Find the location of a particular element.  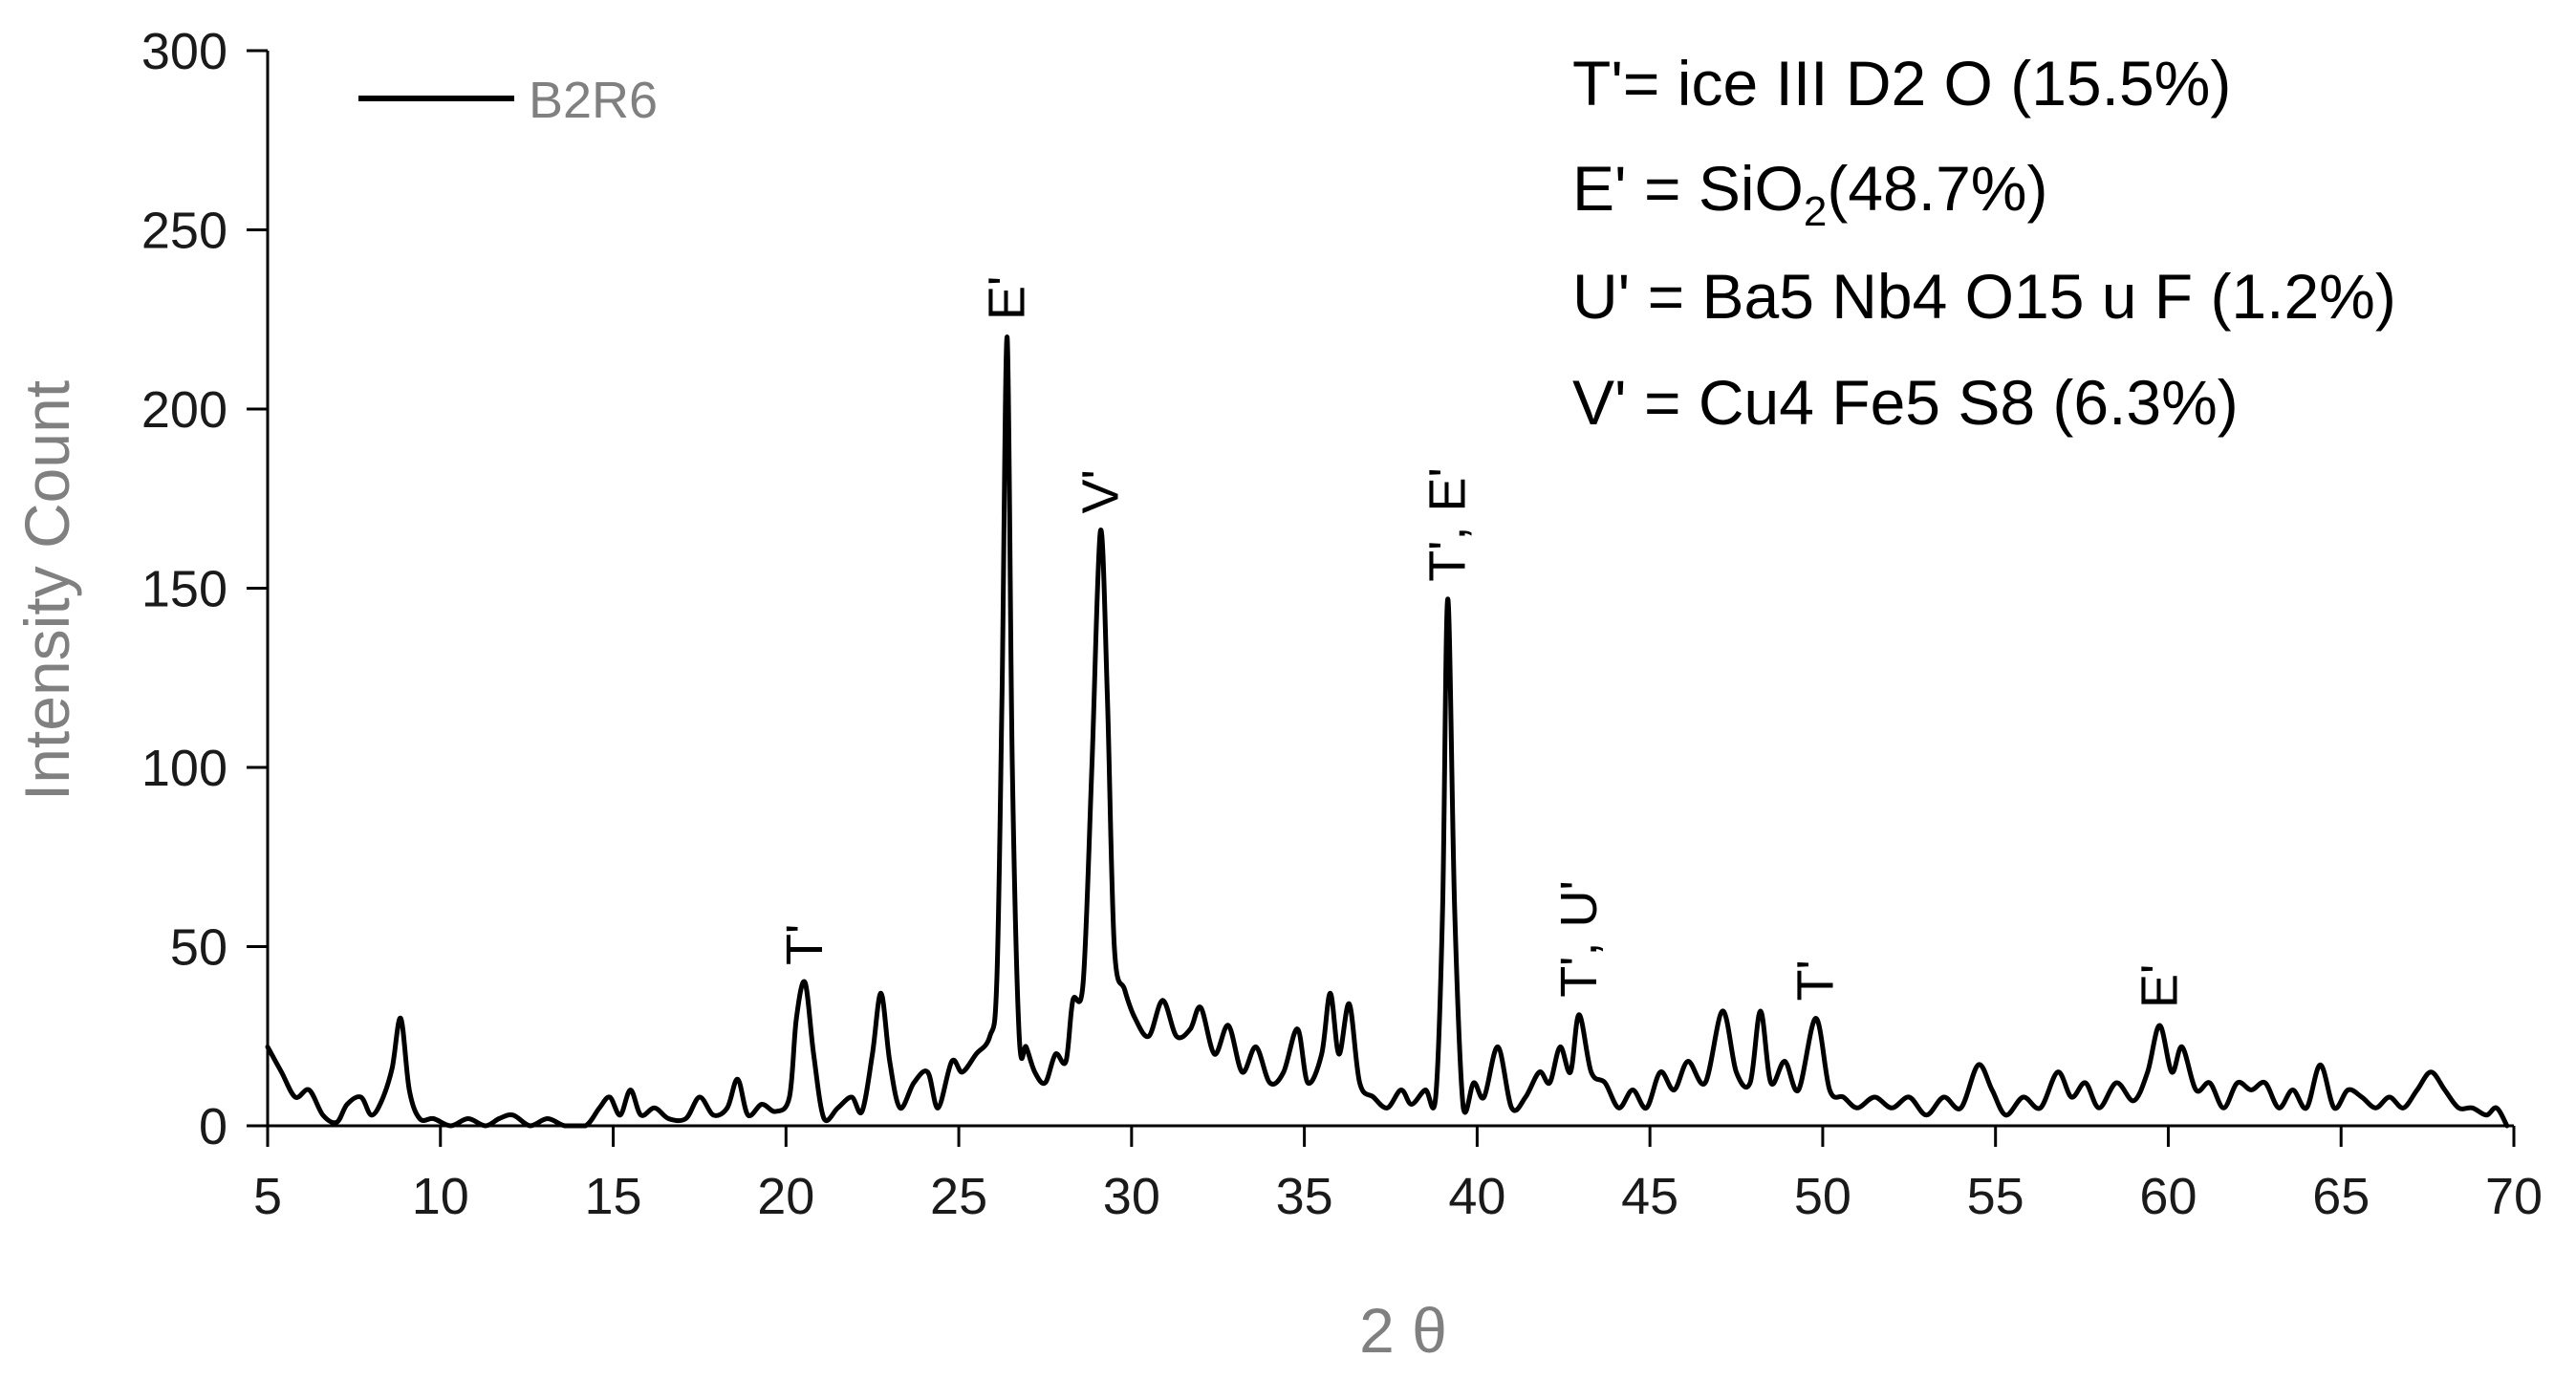

y-tick-label: 200 is located at coordinates (184, 410).